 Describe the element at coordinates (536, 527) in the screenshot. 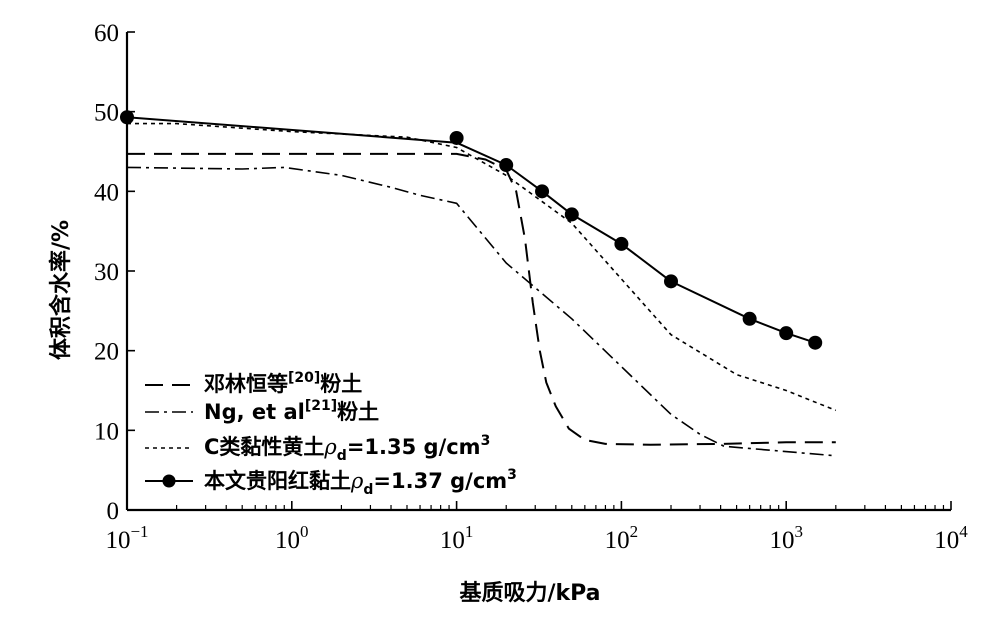

I see `x-ticks: 10⁻¹ 10⁰ 10¹ 10² 10³ 10⁴` at that location.